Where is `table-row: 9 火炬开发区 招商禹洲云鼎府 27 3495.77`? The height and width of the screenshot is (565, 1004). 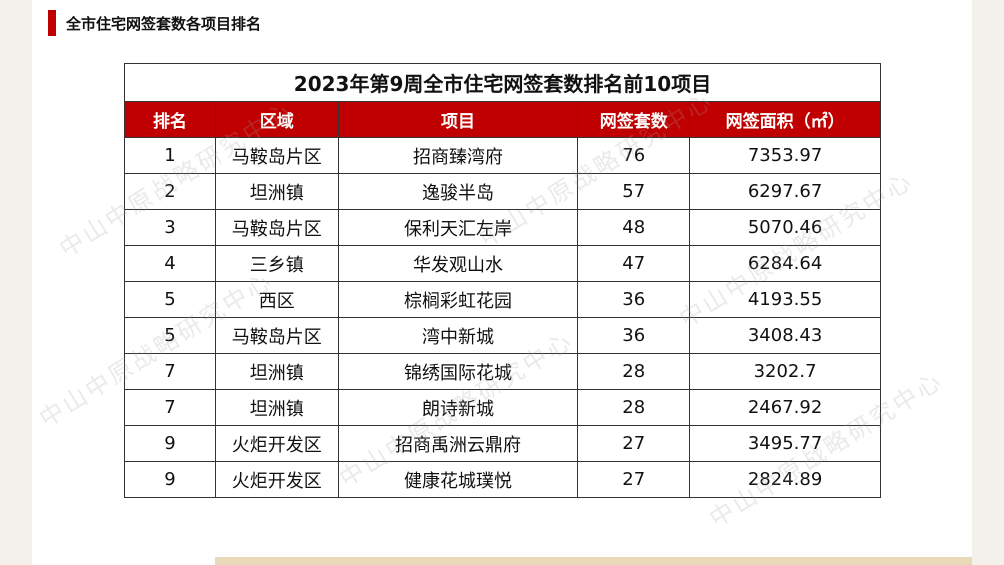
table-row: 9 火炬开发区 招商禹洲云鼎府 27 3495.77 is located at coordinates (502, 443).